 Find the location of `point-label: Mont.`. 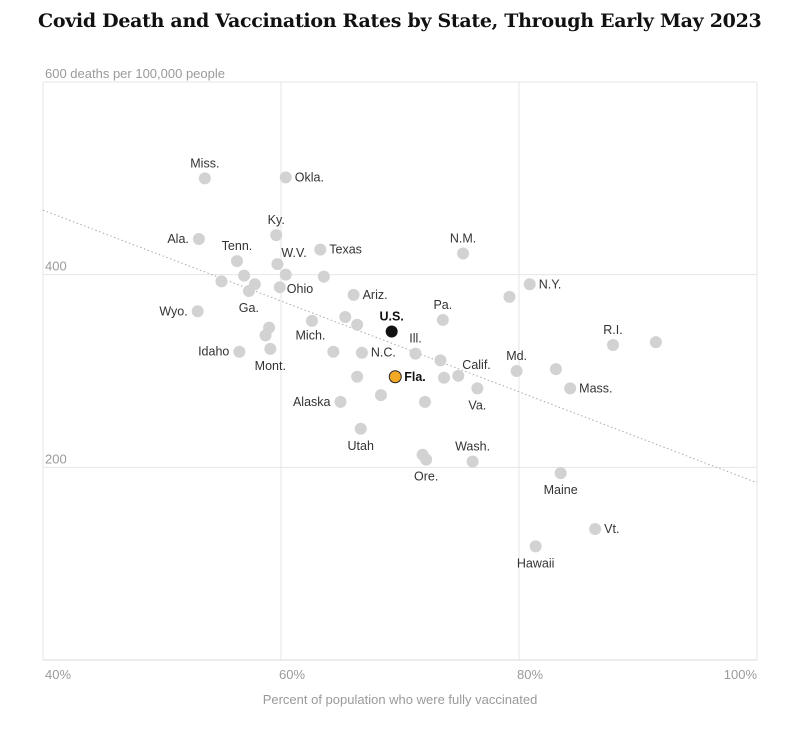

point-label: Mont. is located at coordinates (270, 366).